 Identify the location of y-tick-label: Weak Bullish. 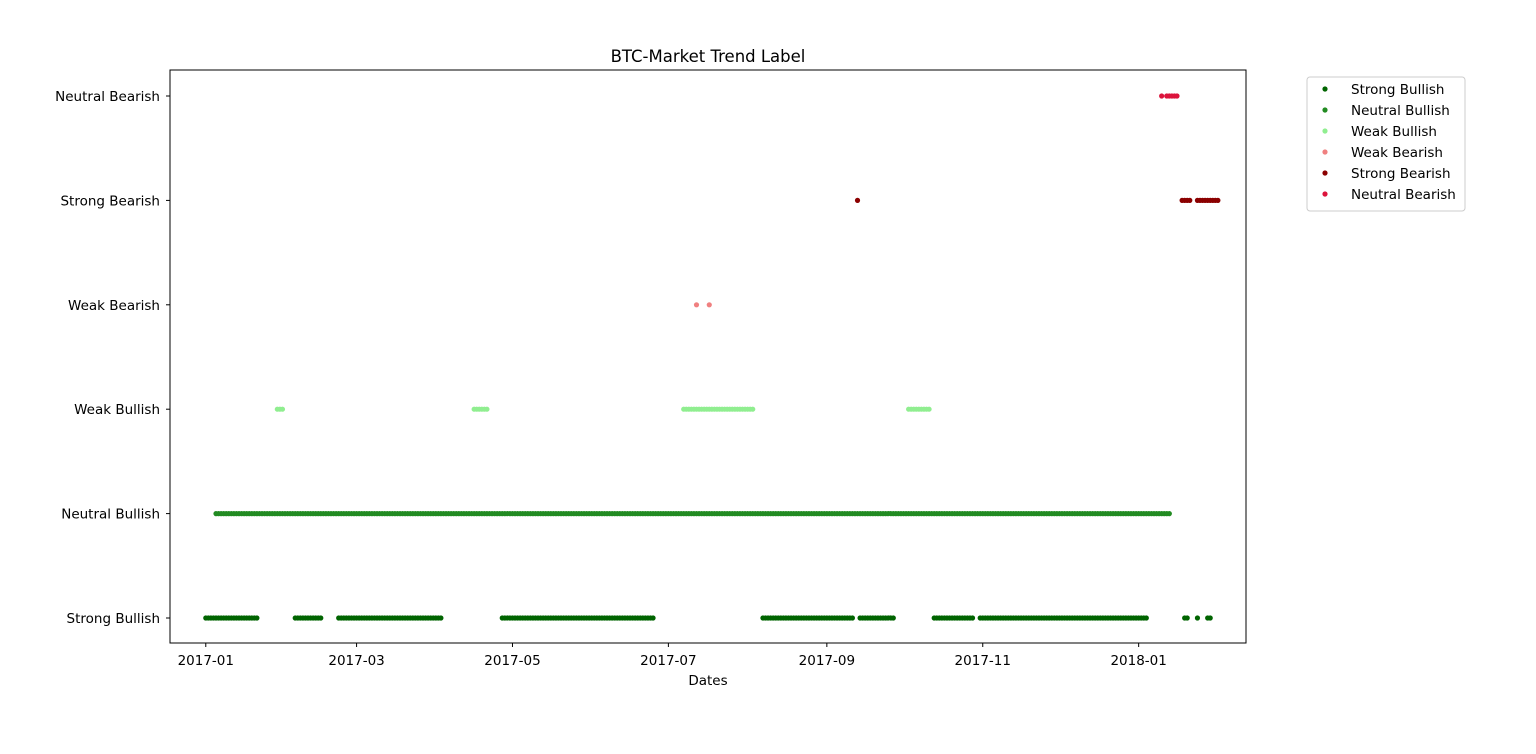
(117, 410).